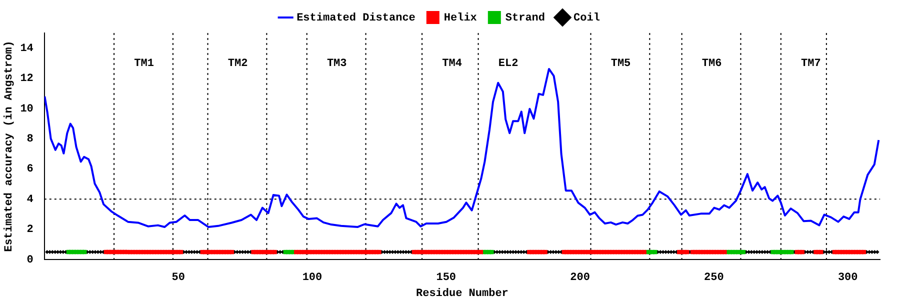  I want to click on ref-line-label: EL2, so click(508, 64).